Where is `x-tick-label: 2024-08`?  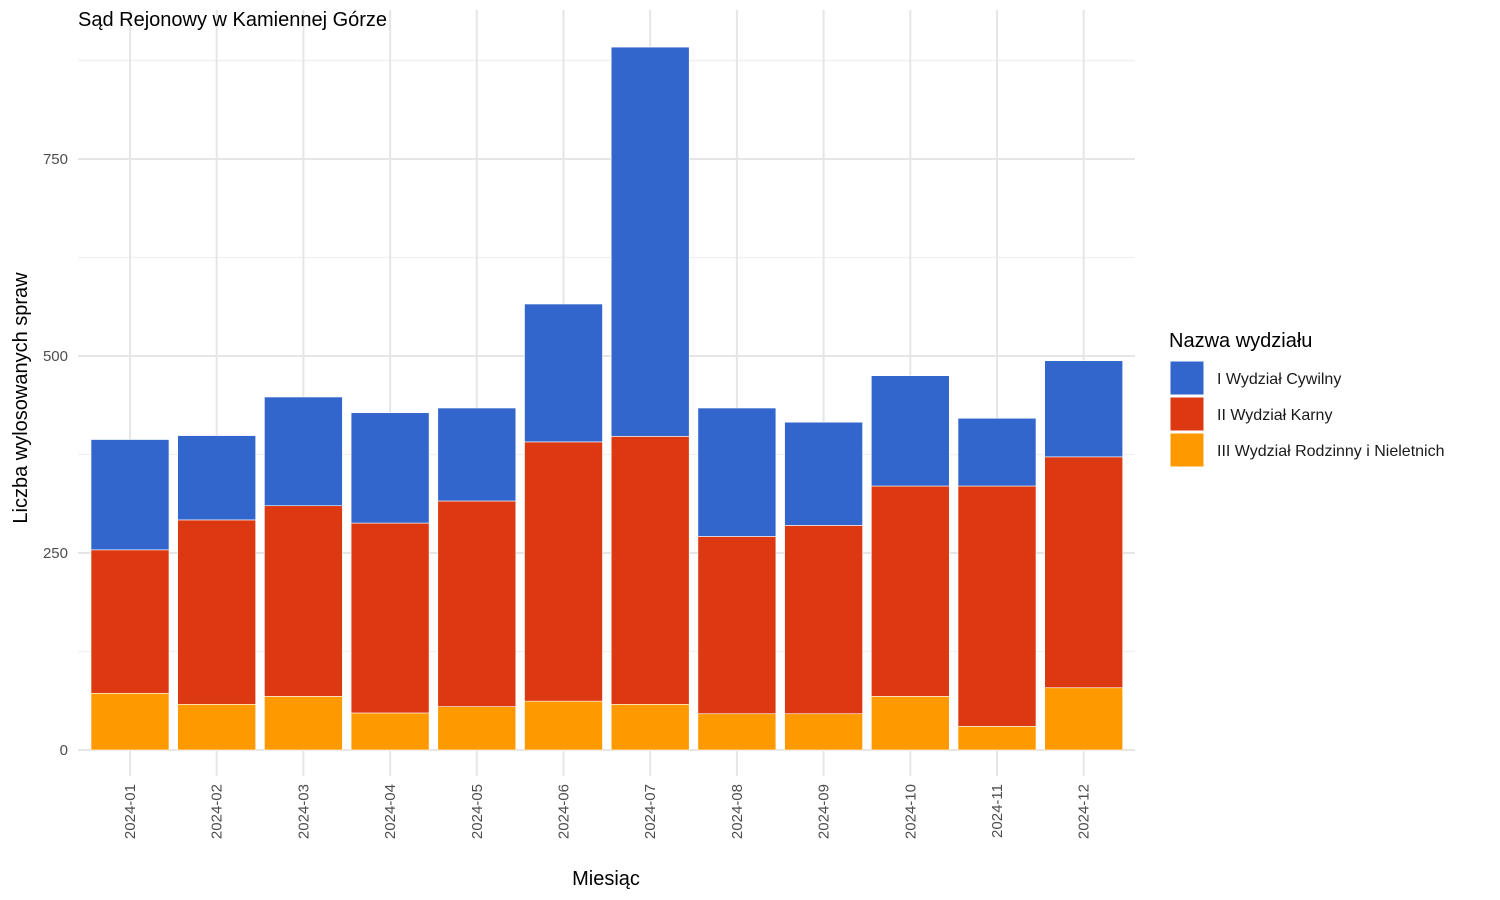 x-tick-label: 2024-08 is located at coordinates (737, 811).